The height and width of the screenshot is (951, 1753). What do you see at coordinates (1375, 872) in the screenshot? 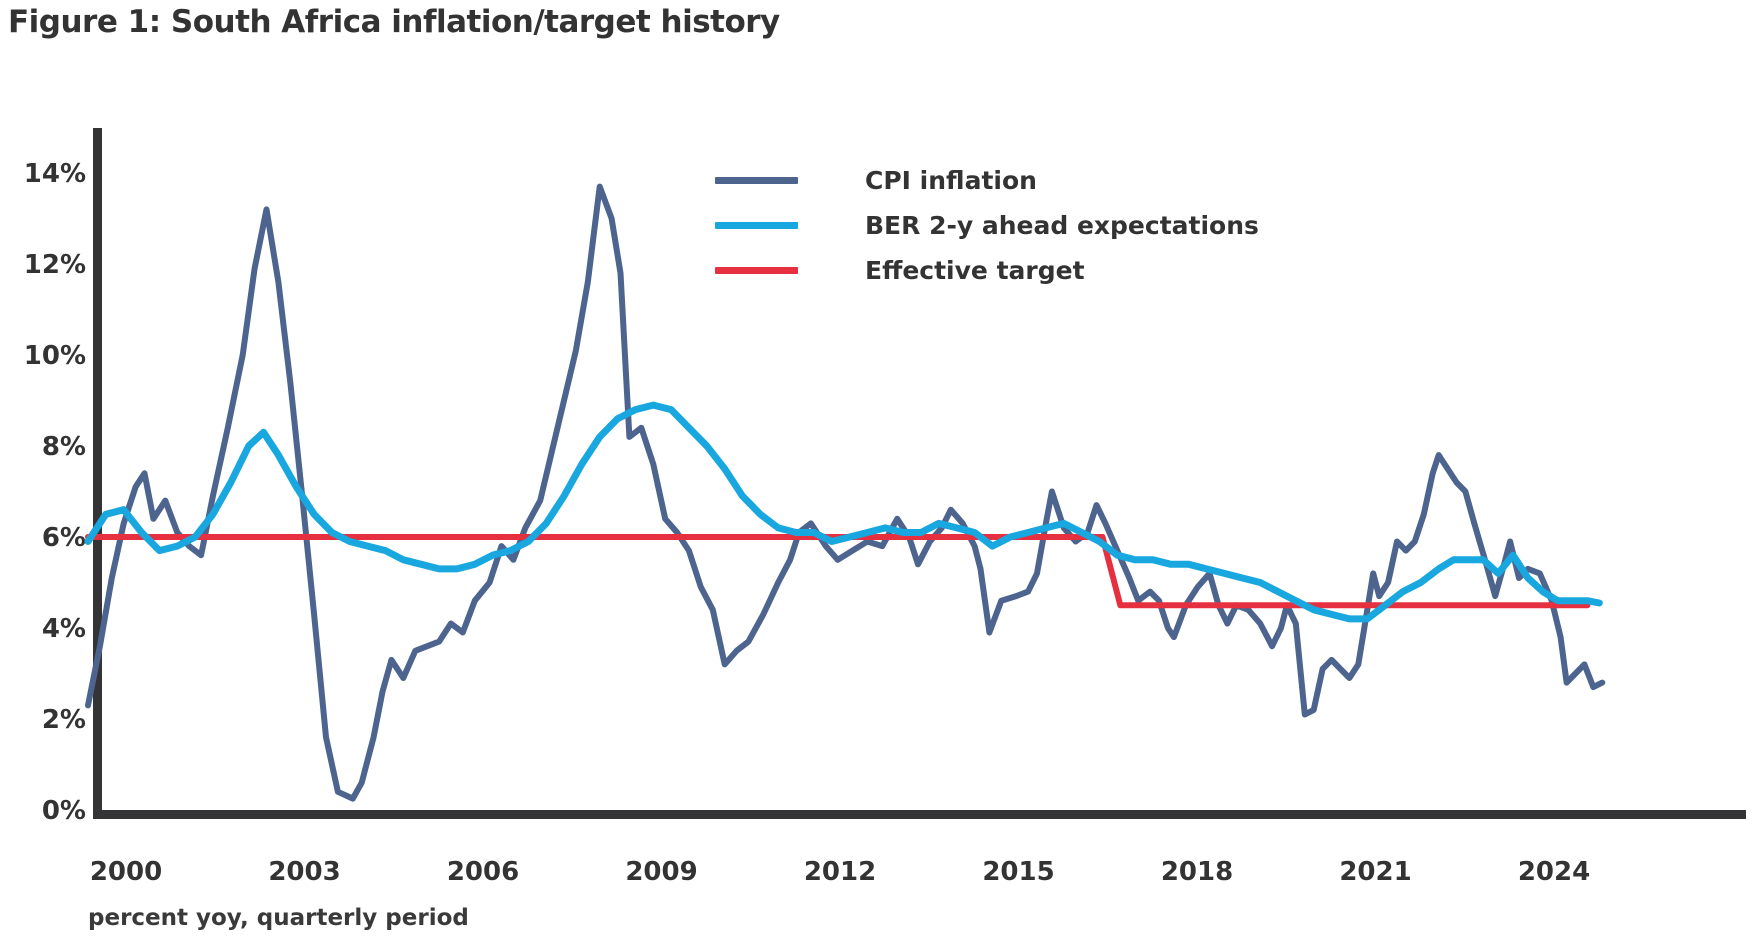
I see `x-axis-label: 2021` at bounding box center [1375, 872].